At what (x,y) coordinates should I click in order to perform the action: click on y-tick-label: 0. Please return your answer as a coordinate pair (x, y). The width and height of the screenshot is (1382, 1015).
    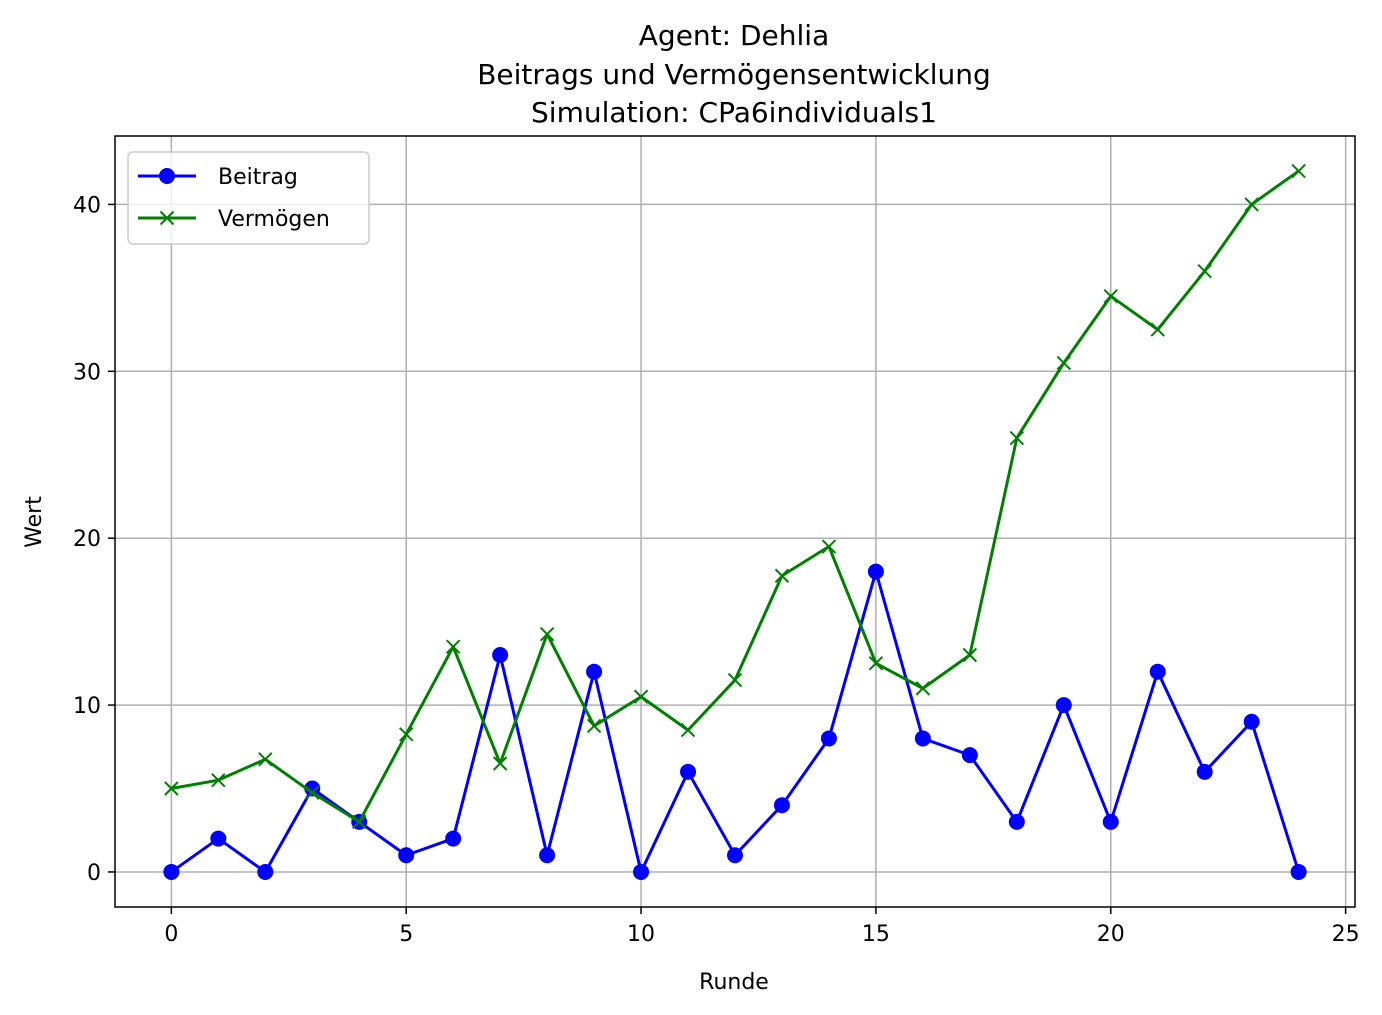
    Looking at the image, I should click on (94, 873).